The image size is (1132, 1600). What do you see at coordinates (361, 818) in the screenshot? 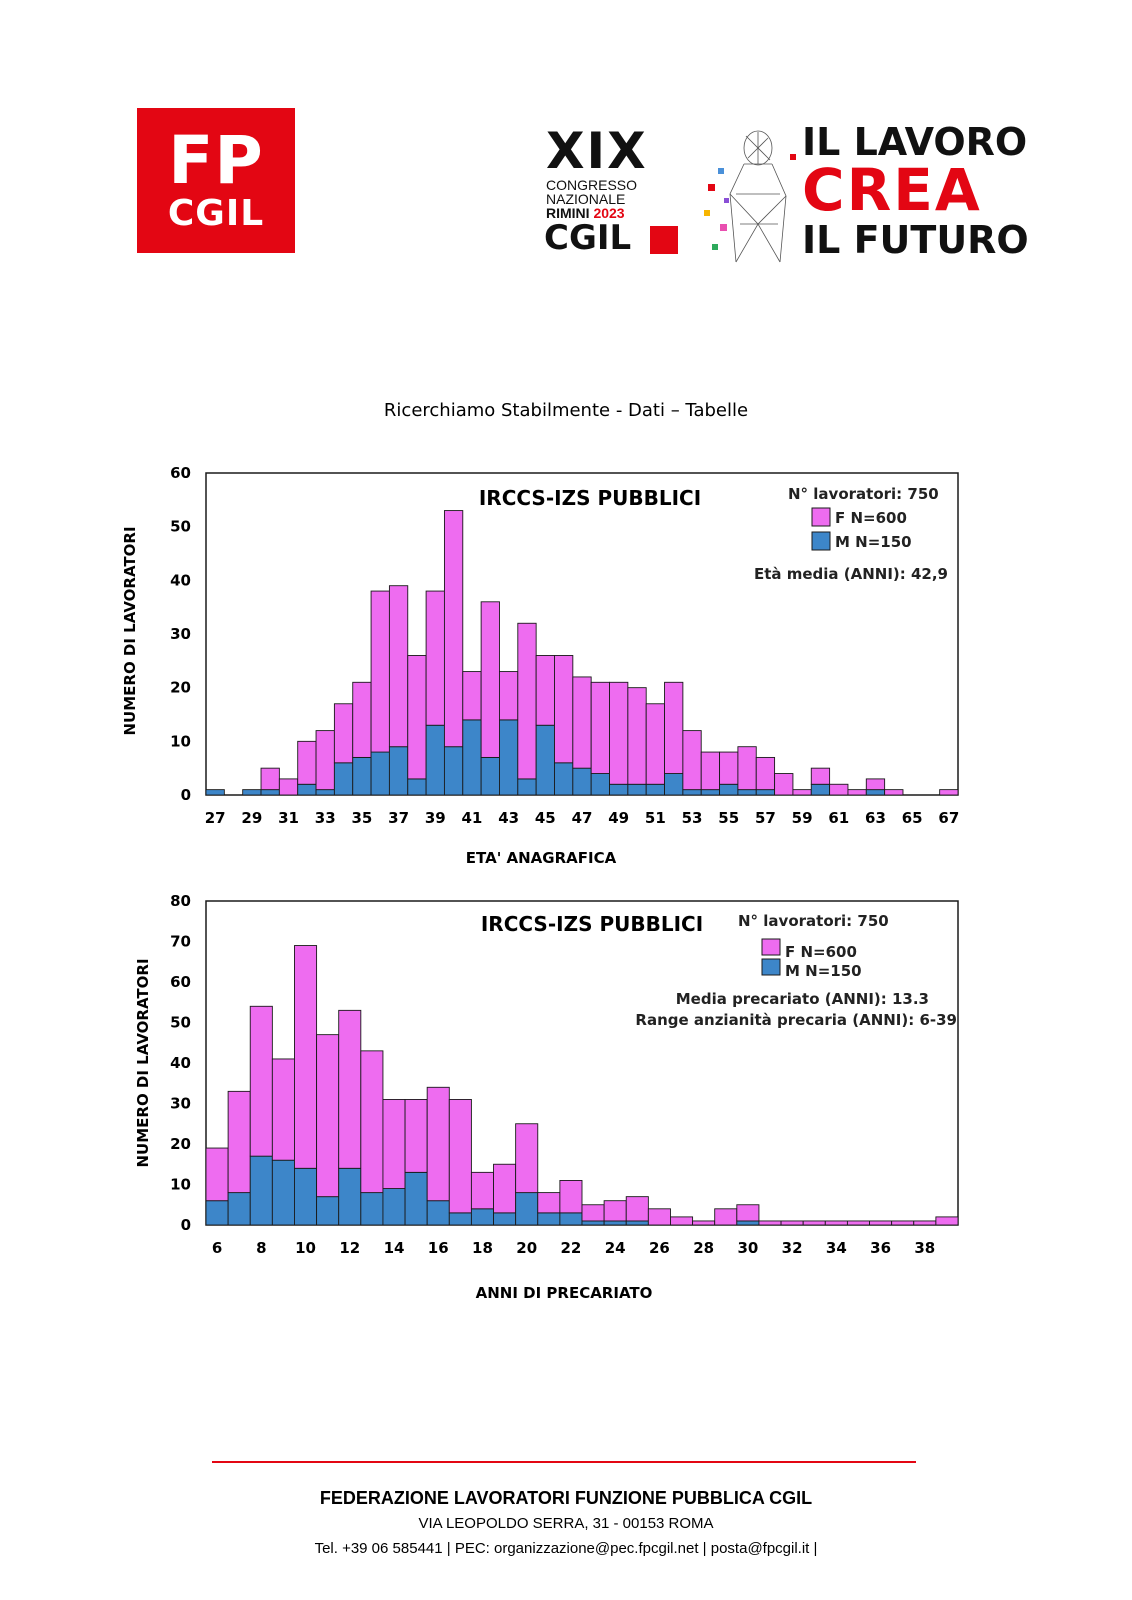
I see `x-tick-label: 35` at bounding box center [361, 818].